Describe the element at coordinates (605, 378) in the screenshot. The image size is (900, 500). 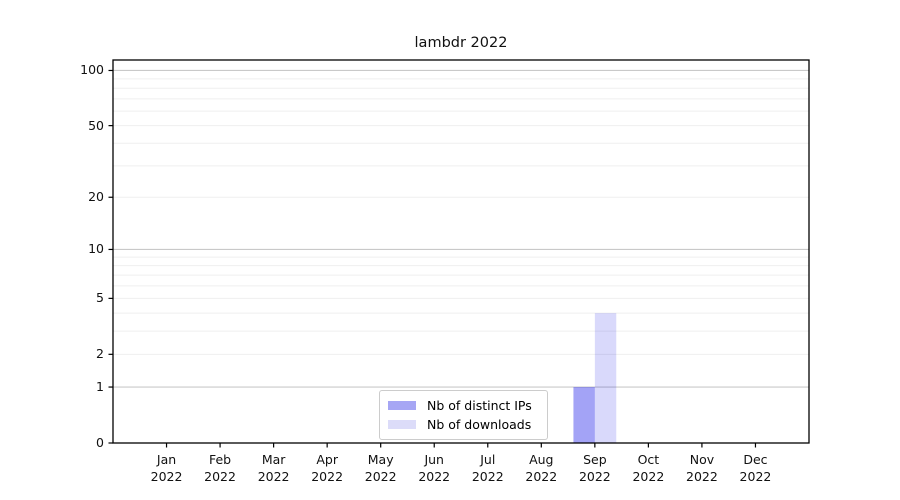
I see `bar-nb-of-downloads-sep` at that location.